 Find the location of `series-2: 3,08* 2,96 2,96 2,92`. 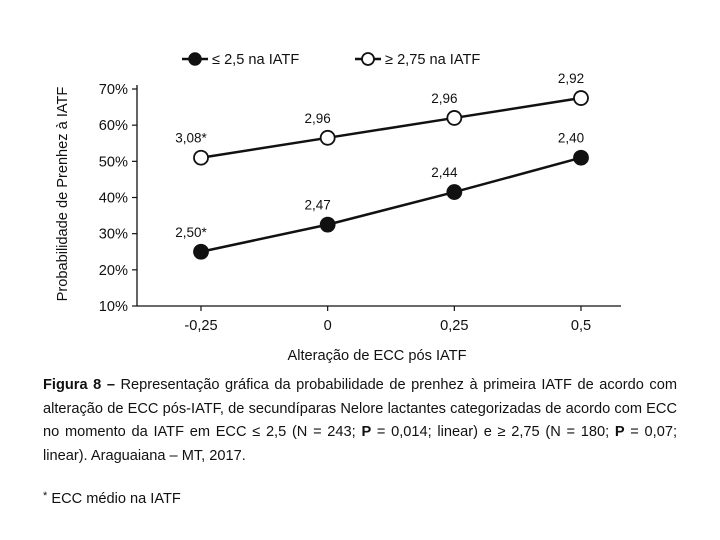

series-2: 3,08* 2,96 2,96 2,92 is located at coordinates (382, 118).